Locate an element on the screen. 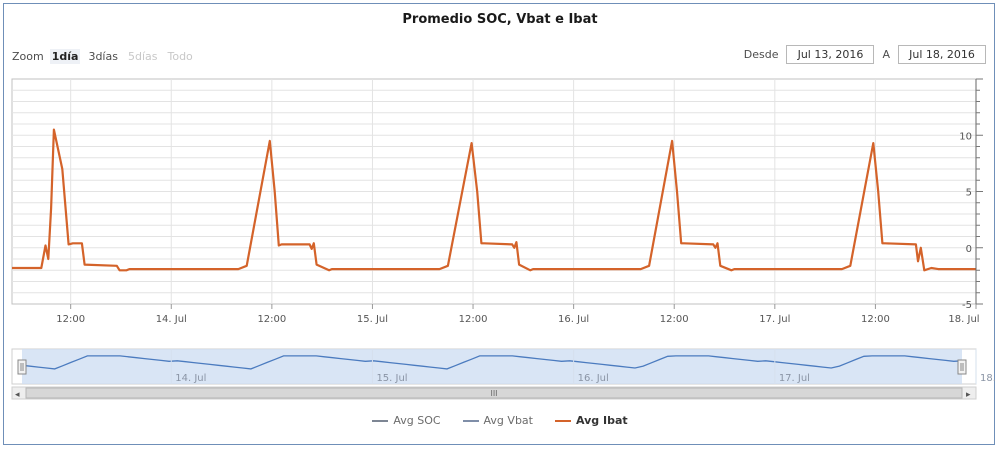 The height and width of the screenshot is (450, 1000). legend-label-vbat: Avg Vbat is located at coordinates (508, 420).